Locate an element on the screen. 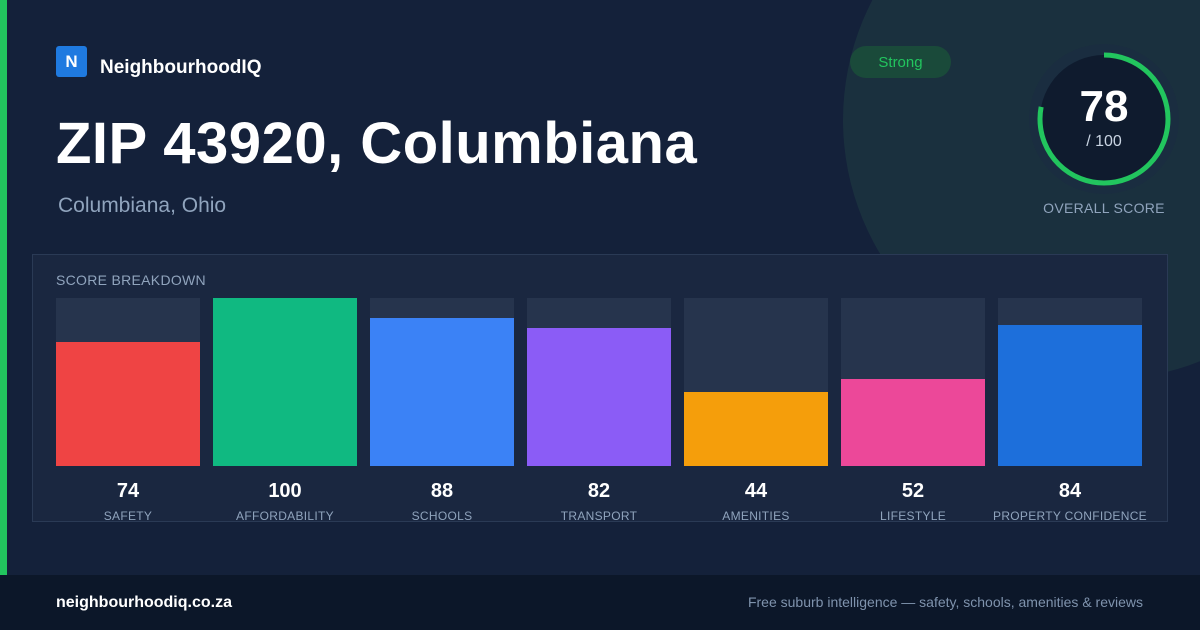 This screenshot has height=630, width=1200. bar-value: 88 is located at coordinates (442, 491).